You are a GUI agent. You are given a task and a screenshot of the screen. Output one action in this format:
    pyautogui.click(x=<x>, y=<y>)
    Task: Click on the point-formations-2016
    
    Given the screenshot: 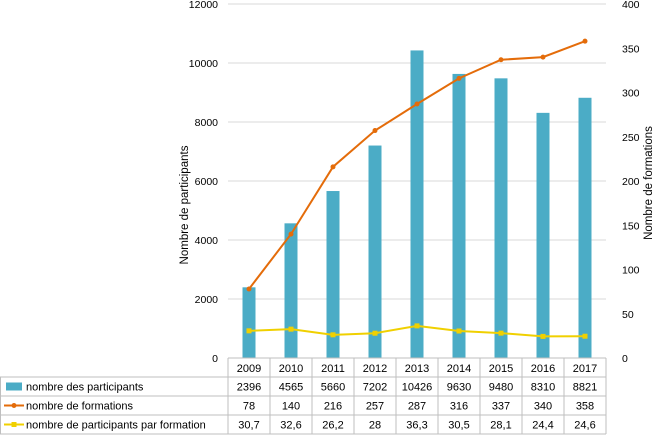 What is the action you would take?
    pyautogui.click(x=543, y=57)
    